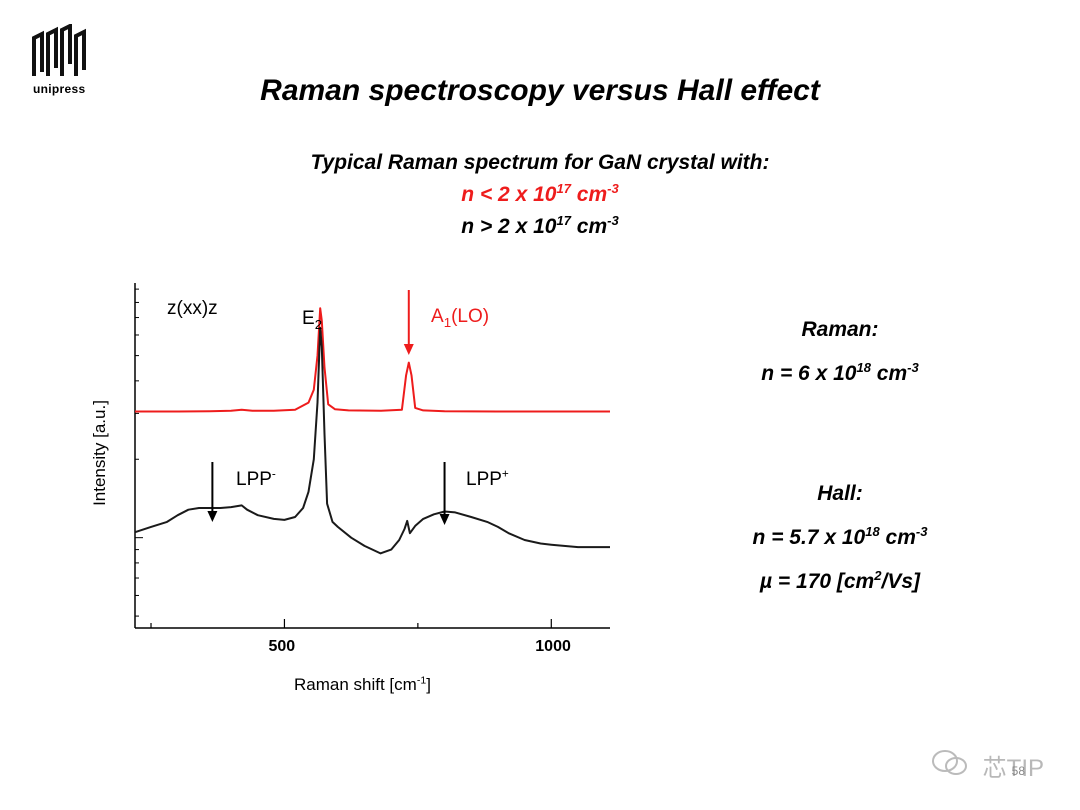 The image size is (1080, 810). What do you see at coordinates (840, 536) in the screenshot?
I see `hall-n-value: n = 5.7 x 1018 cm-3` at bounding box center [840, 536].